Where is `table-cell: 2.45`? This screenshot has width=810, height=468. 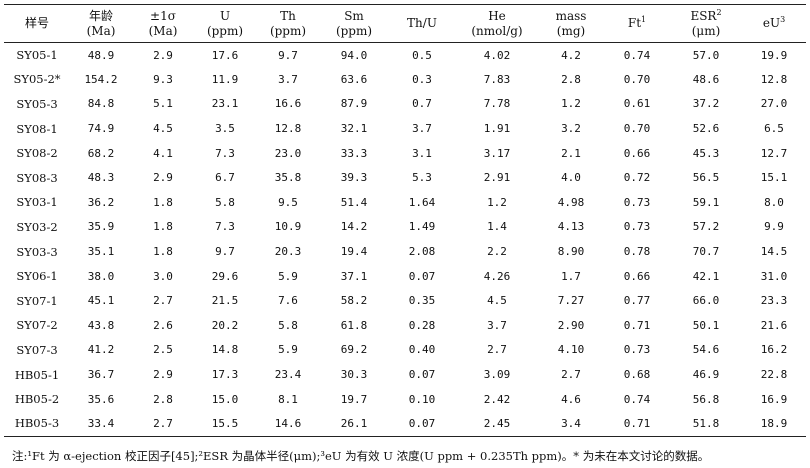 table-cell: 2.45 is located at coordinates (497, 424).